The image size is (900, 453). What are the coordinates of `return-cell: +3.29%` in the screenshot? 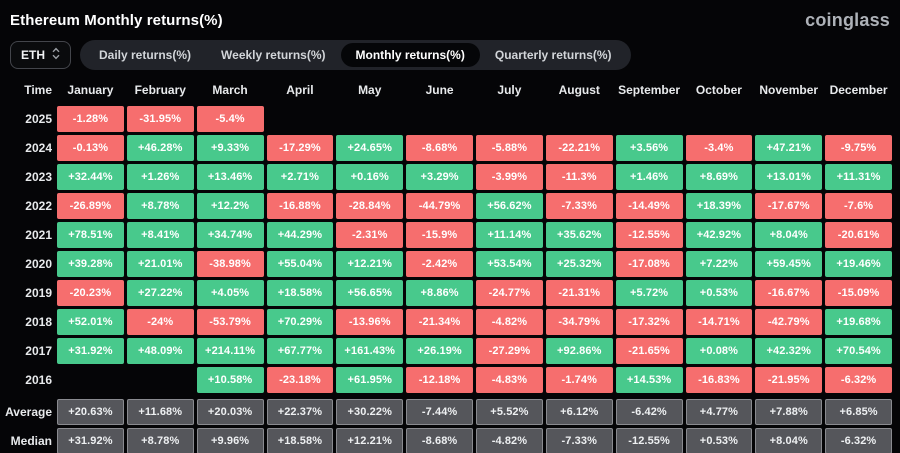 It's located at (439, 177).